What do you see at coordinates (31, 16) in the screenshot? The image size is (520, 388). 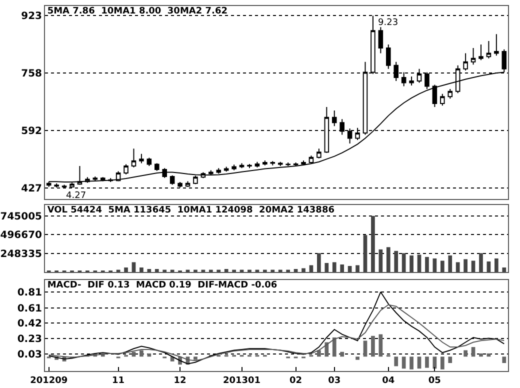 I see `y-tick-label: 923` at bounding box center [31, 16].